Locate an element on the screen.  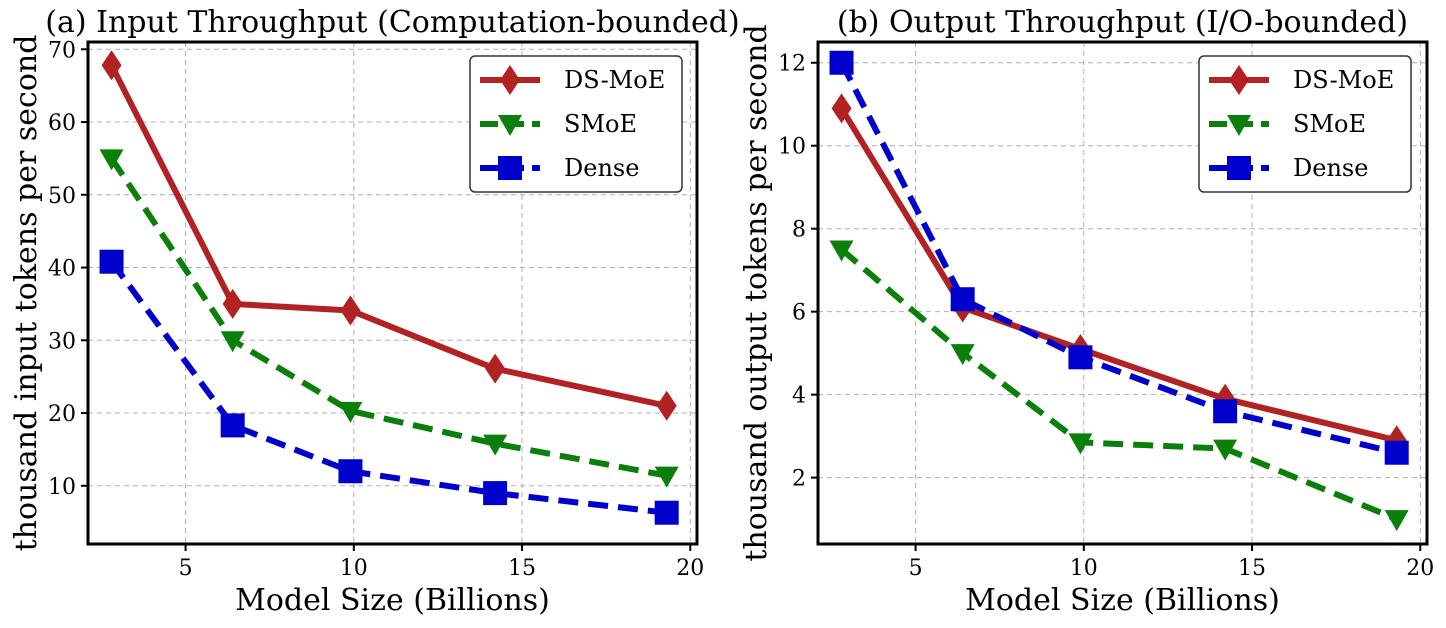
y-tick-label: 30 is located at coordinates (62, 341).